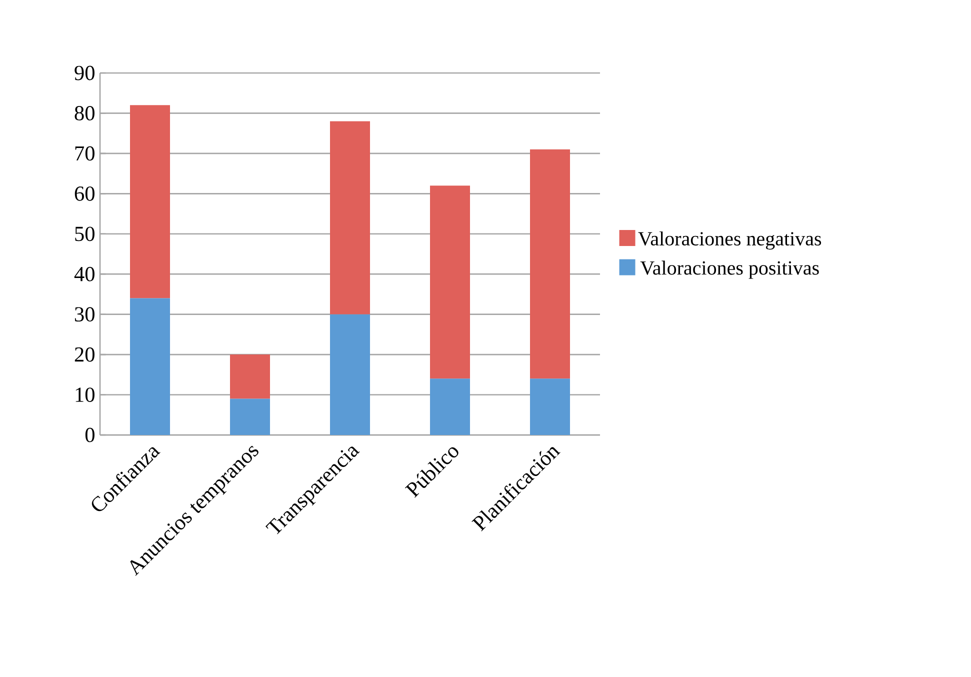 The width and height of the screenshot is (971, 677). What do you see at coordinates (84, 193) in the screenshot?
I see `y-tick-label: 60` at bounding box center [84, 193].